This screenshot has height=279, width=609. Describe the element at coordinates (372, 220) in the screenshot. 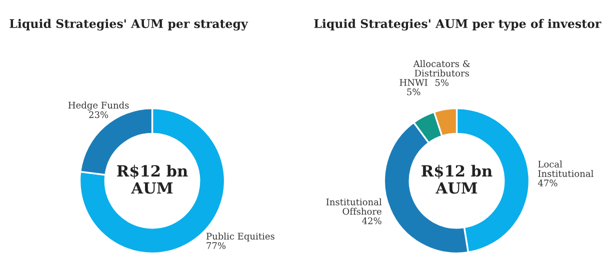

I see `data-label: 42%` at that location.